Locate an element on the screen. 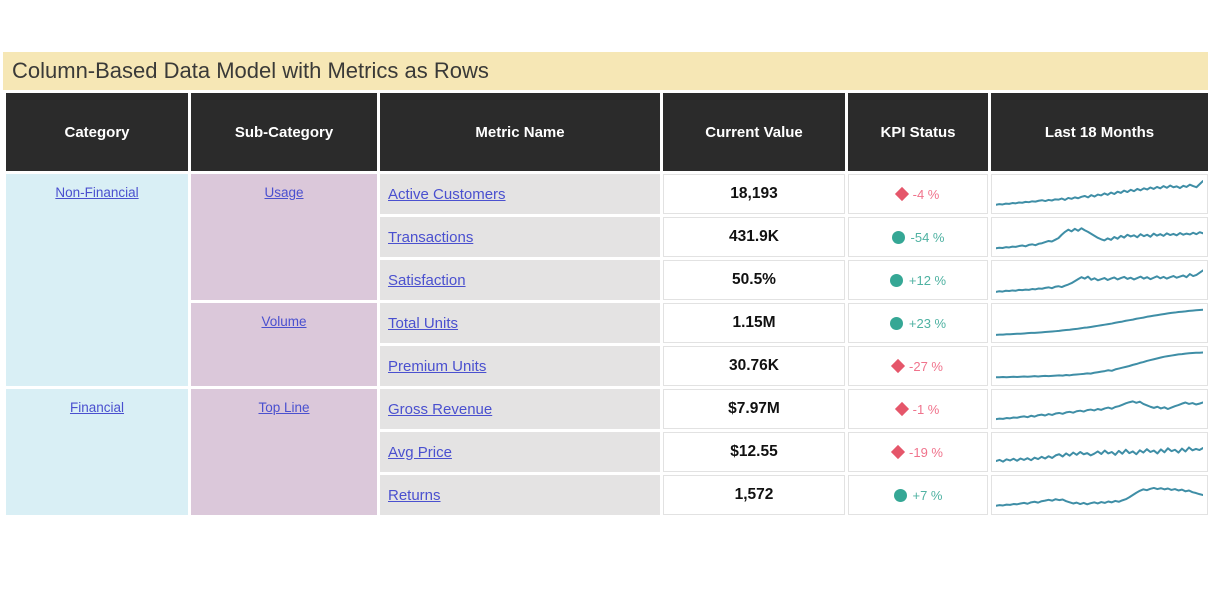 The height and width of the screenshot is (602, 1214). metric-link: Premium Units is located at coordinates (437, 366).